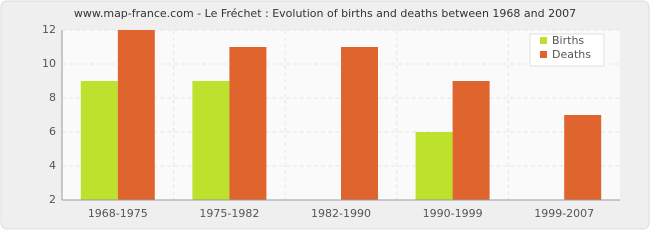 This screenshot has height=240, width=650. I want to click on x-tick-label: 1990-1999, so click(453, 213).